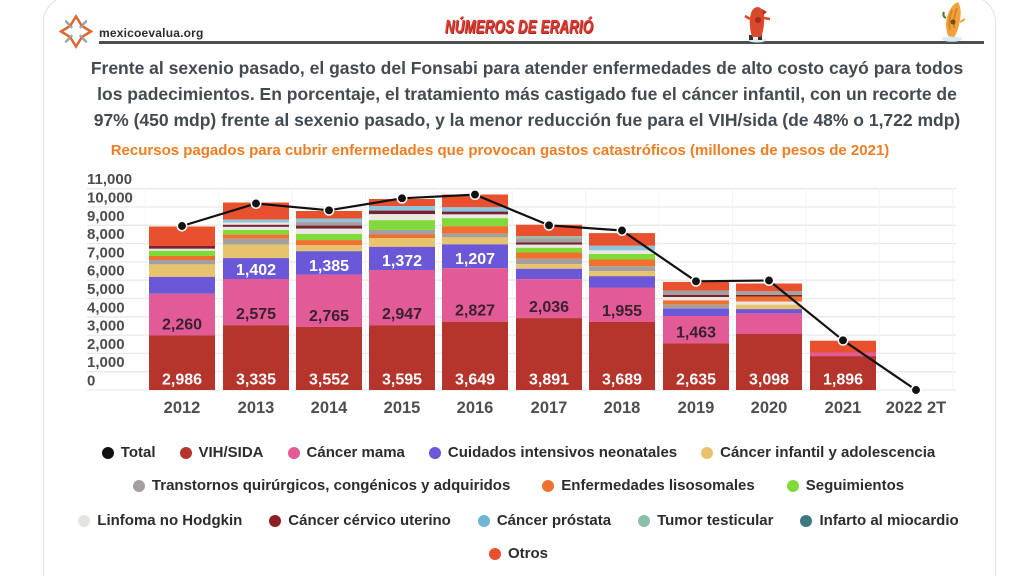  I want to click on svg-text: 3,891, so click(549, 380).